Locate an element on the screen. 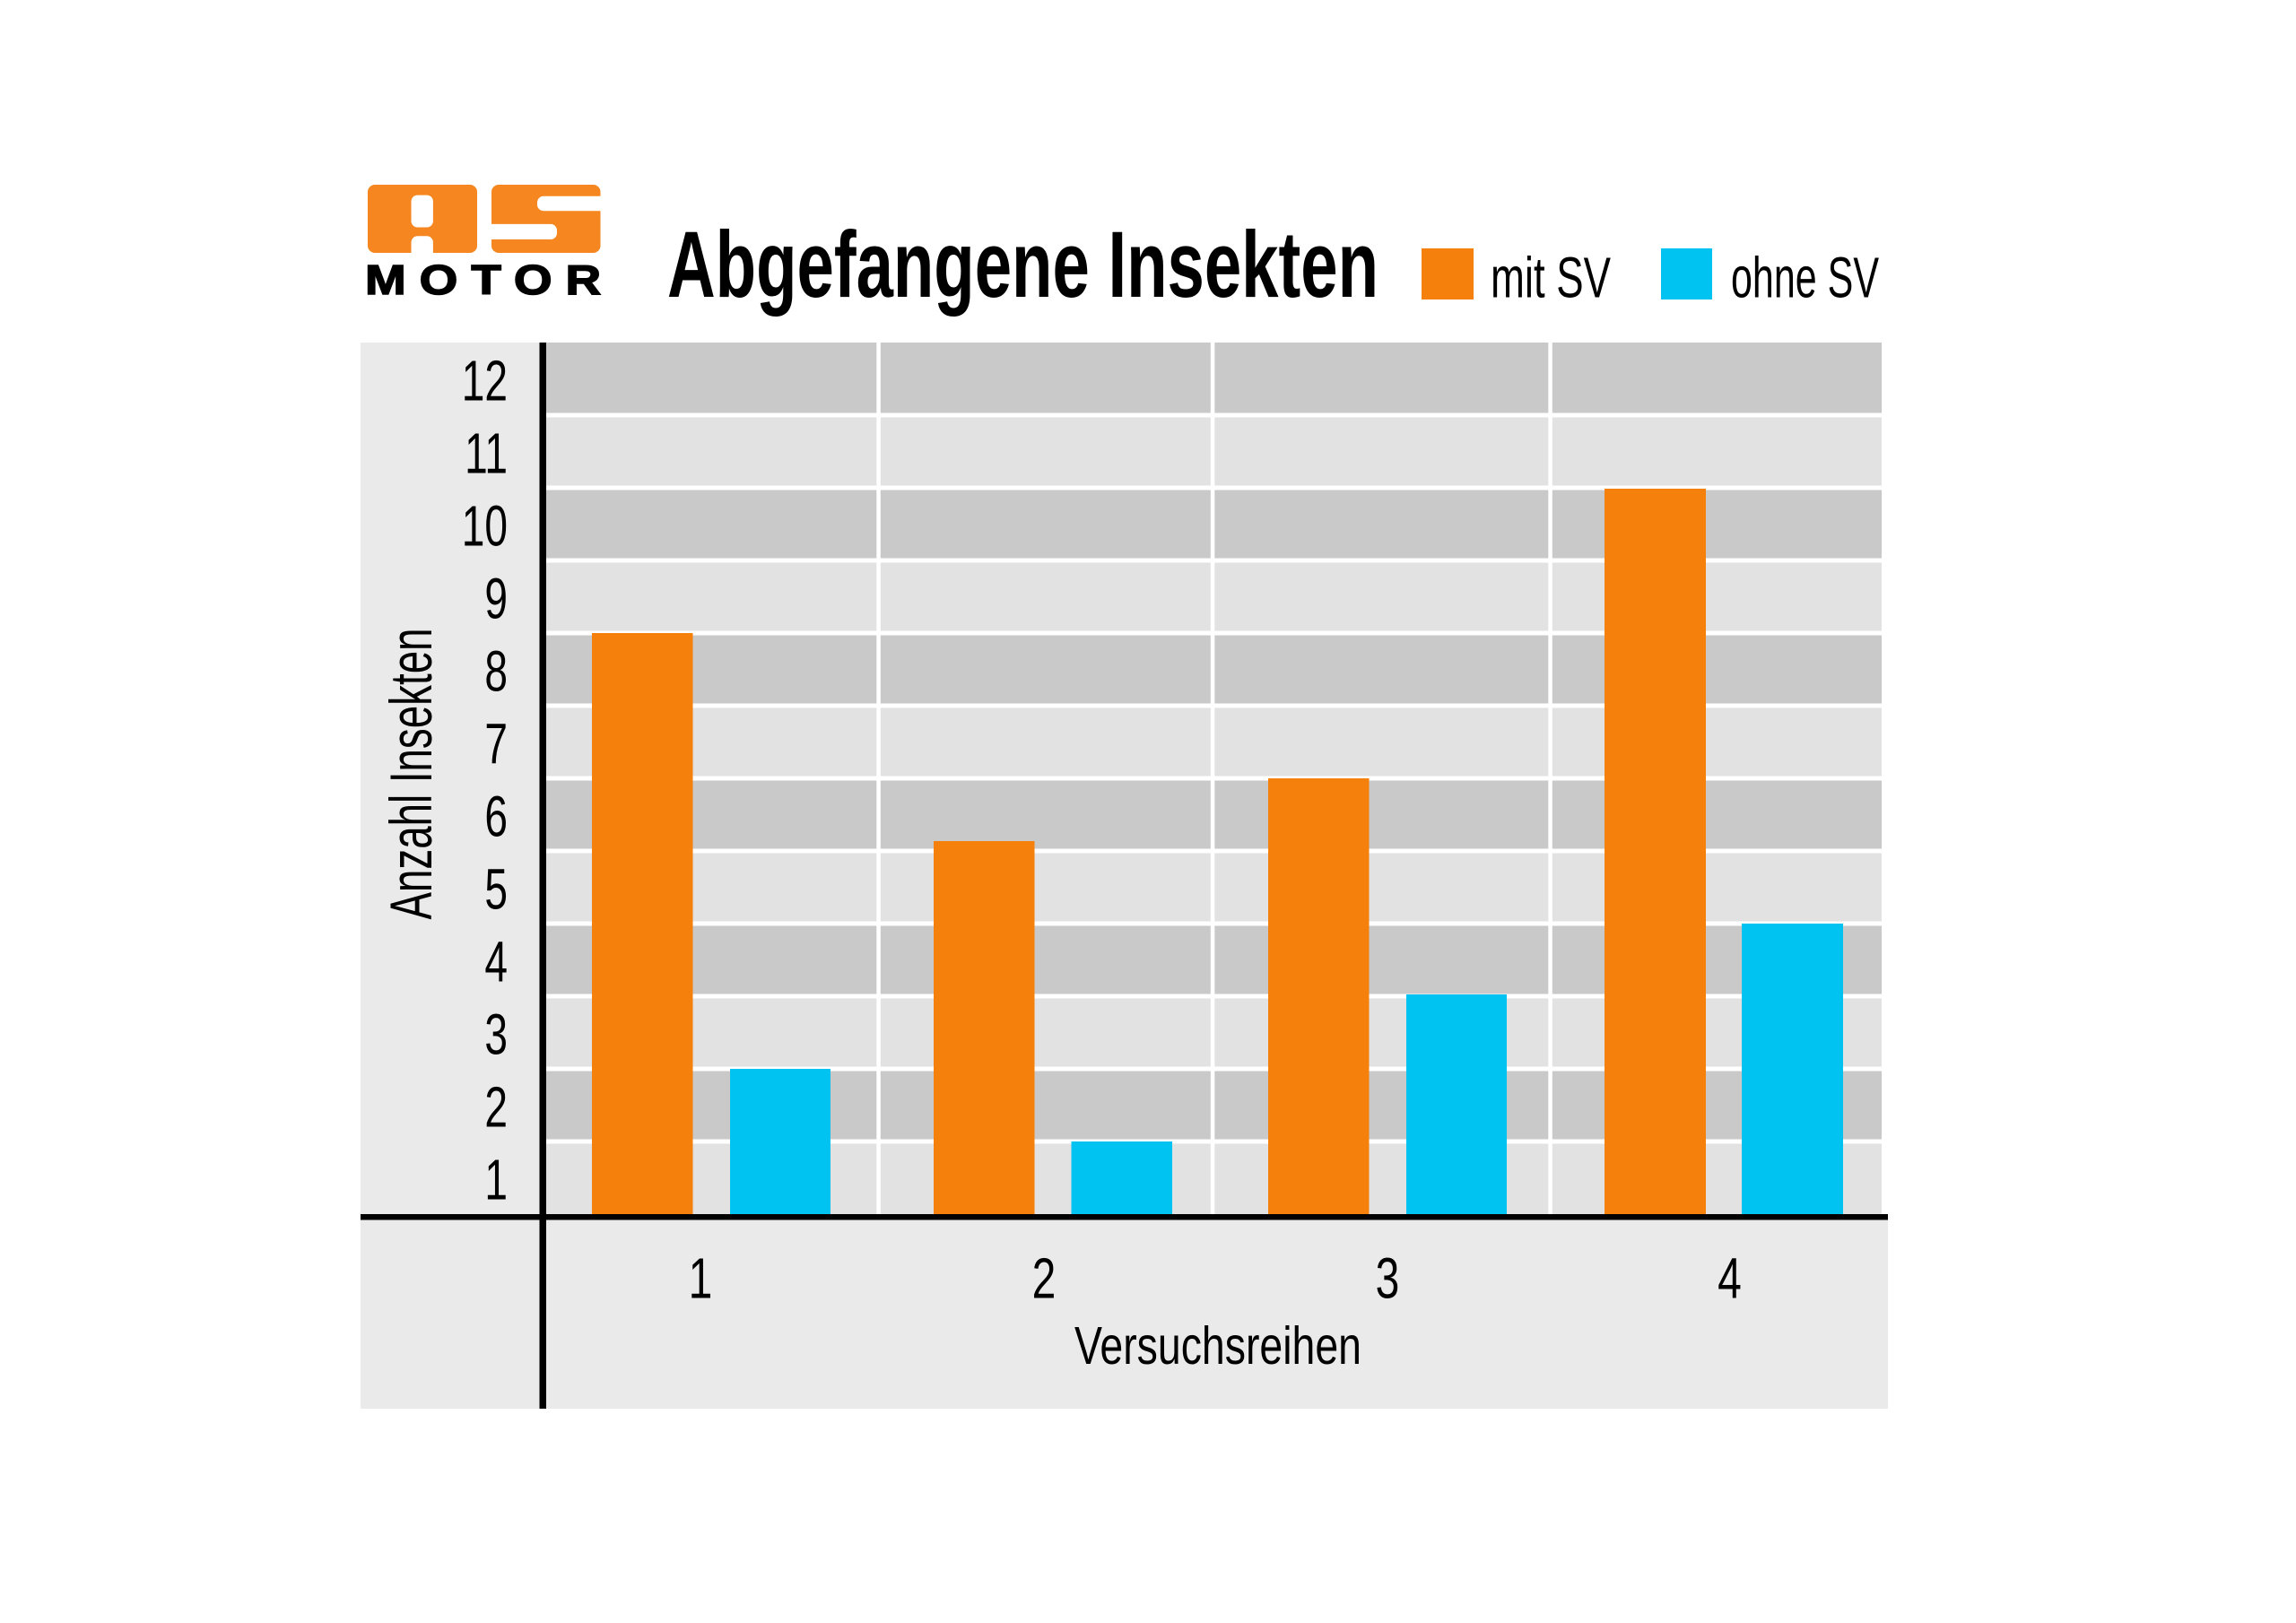 The image size is (2296, 1623). svg-text: Versuchsreihen is located at coordinates (1217, 1346).